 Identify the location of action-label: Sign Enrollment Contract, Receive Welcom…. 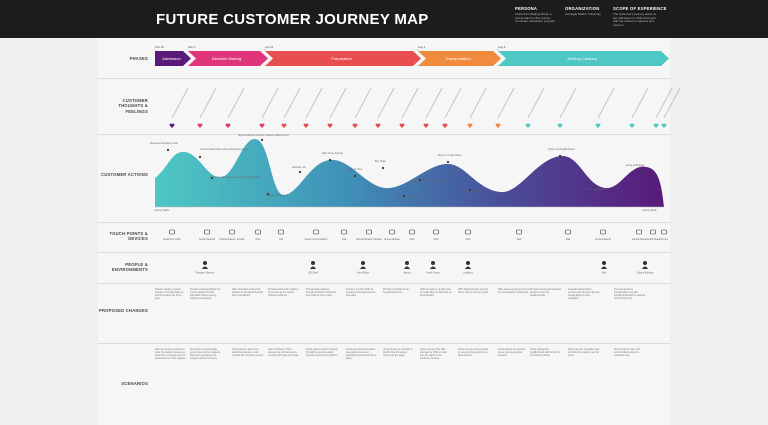
(263, 135).